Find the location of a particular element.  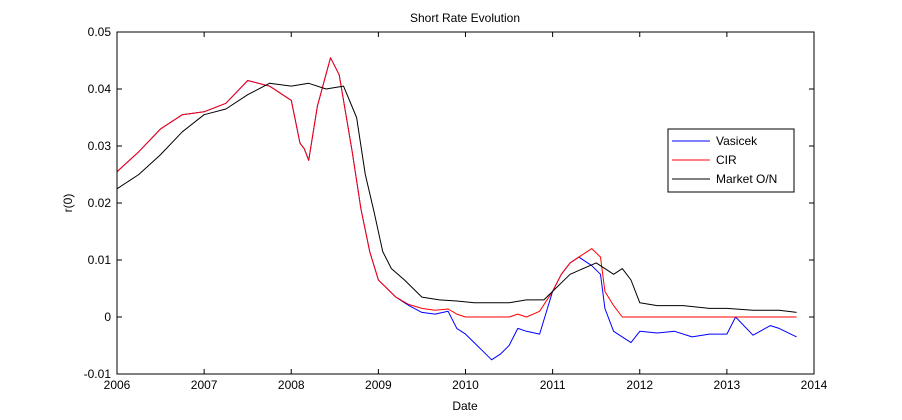

x-tick-label: 2007 is located at coordinates (204, 385).